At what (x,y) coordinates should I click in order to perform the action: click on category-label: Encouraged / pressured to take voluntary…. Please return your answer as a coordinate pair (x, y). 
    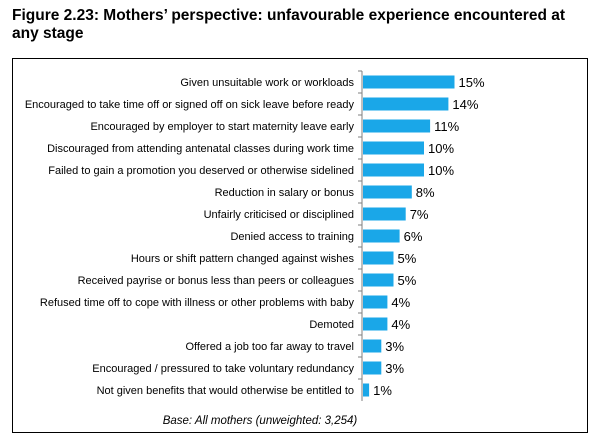
    Looking at the image, I should click on (223, 369).